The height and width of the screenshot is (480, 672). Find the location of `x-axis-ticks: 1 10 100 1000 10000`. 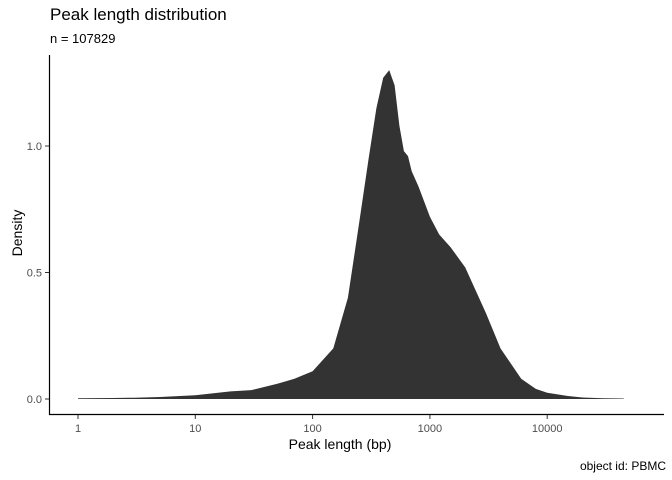

x-axis-ticks: 1 10 100 1000 10000 is located at coordinates (319, 425).